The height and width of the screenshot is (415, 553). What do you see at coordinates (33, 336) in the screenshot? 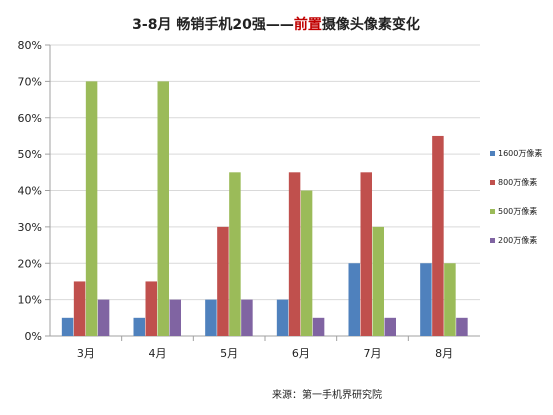
I see `y-tick-label: 0%` at bounding box center [33, 336].